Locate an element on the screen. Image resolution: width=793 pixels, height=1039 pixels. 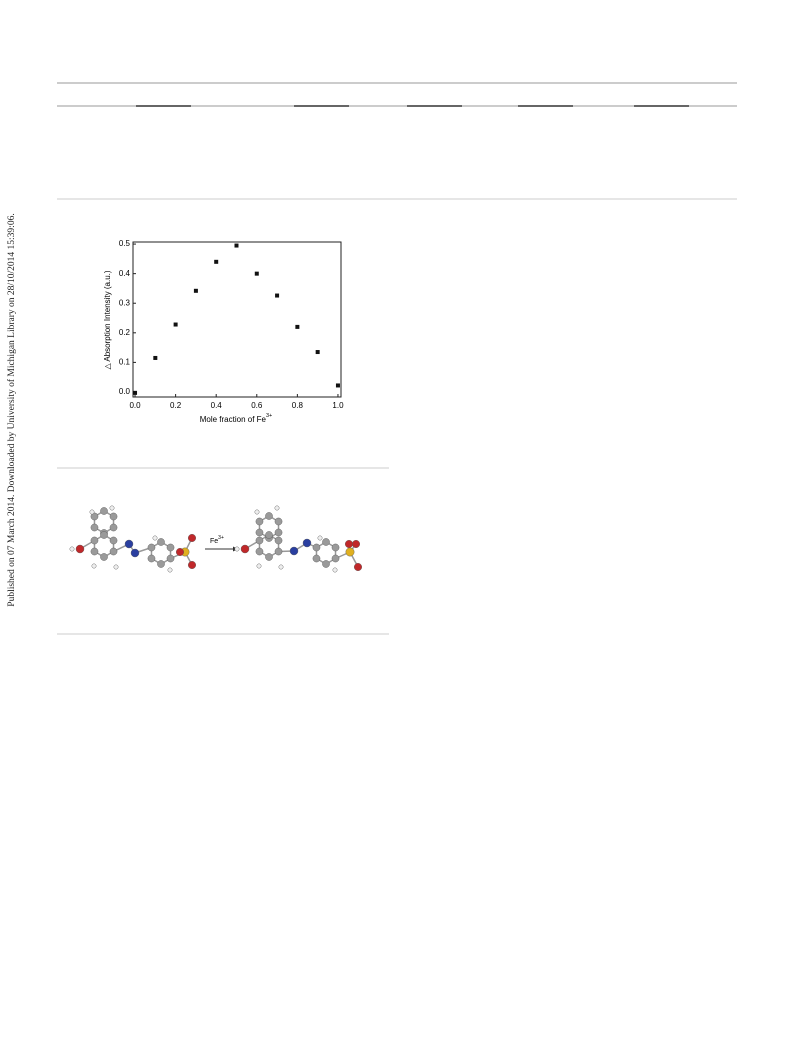
y-tick-label: 0.4 is located at coordinates (125, 273).